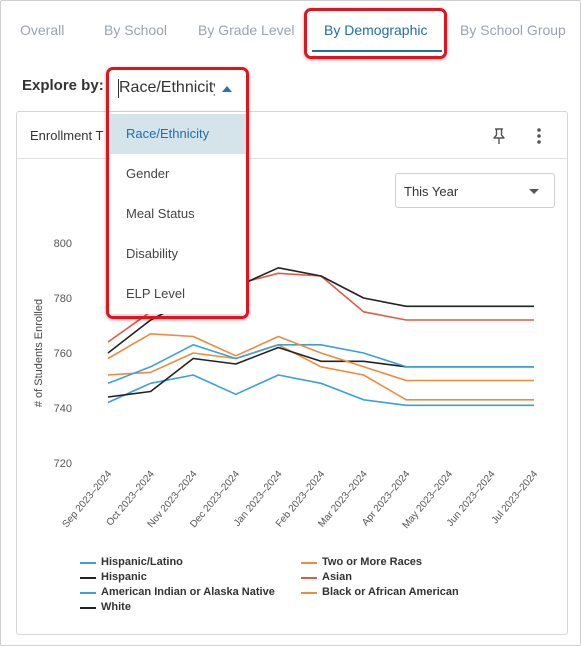 The image size is (581, 646). Describe the element at coordinates (124, 577) in the screenshot. I see `legend-label: Hispanic` at that location.